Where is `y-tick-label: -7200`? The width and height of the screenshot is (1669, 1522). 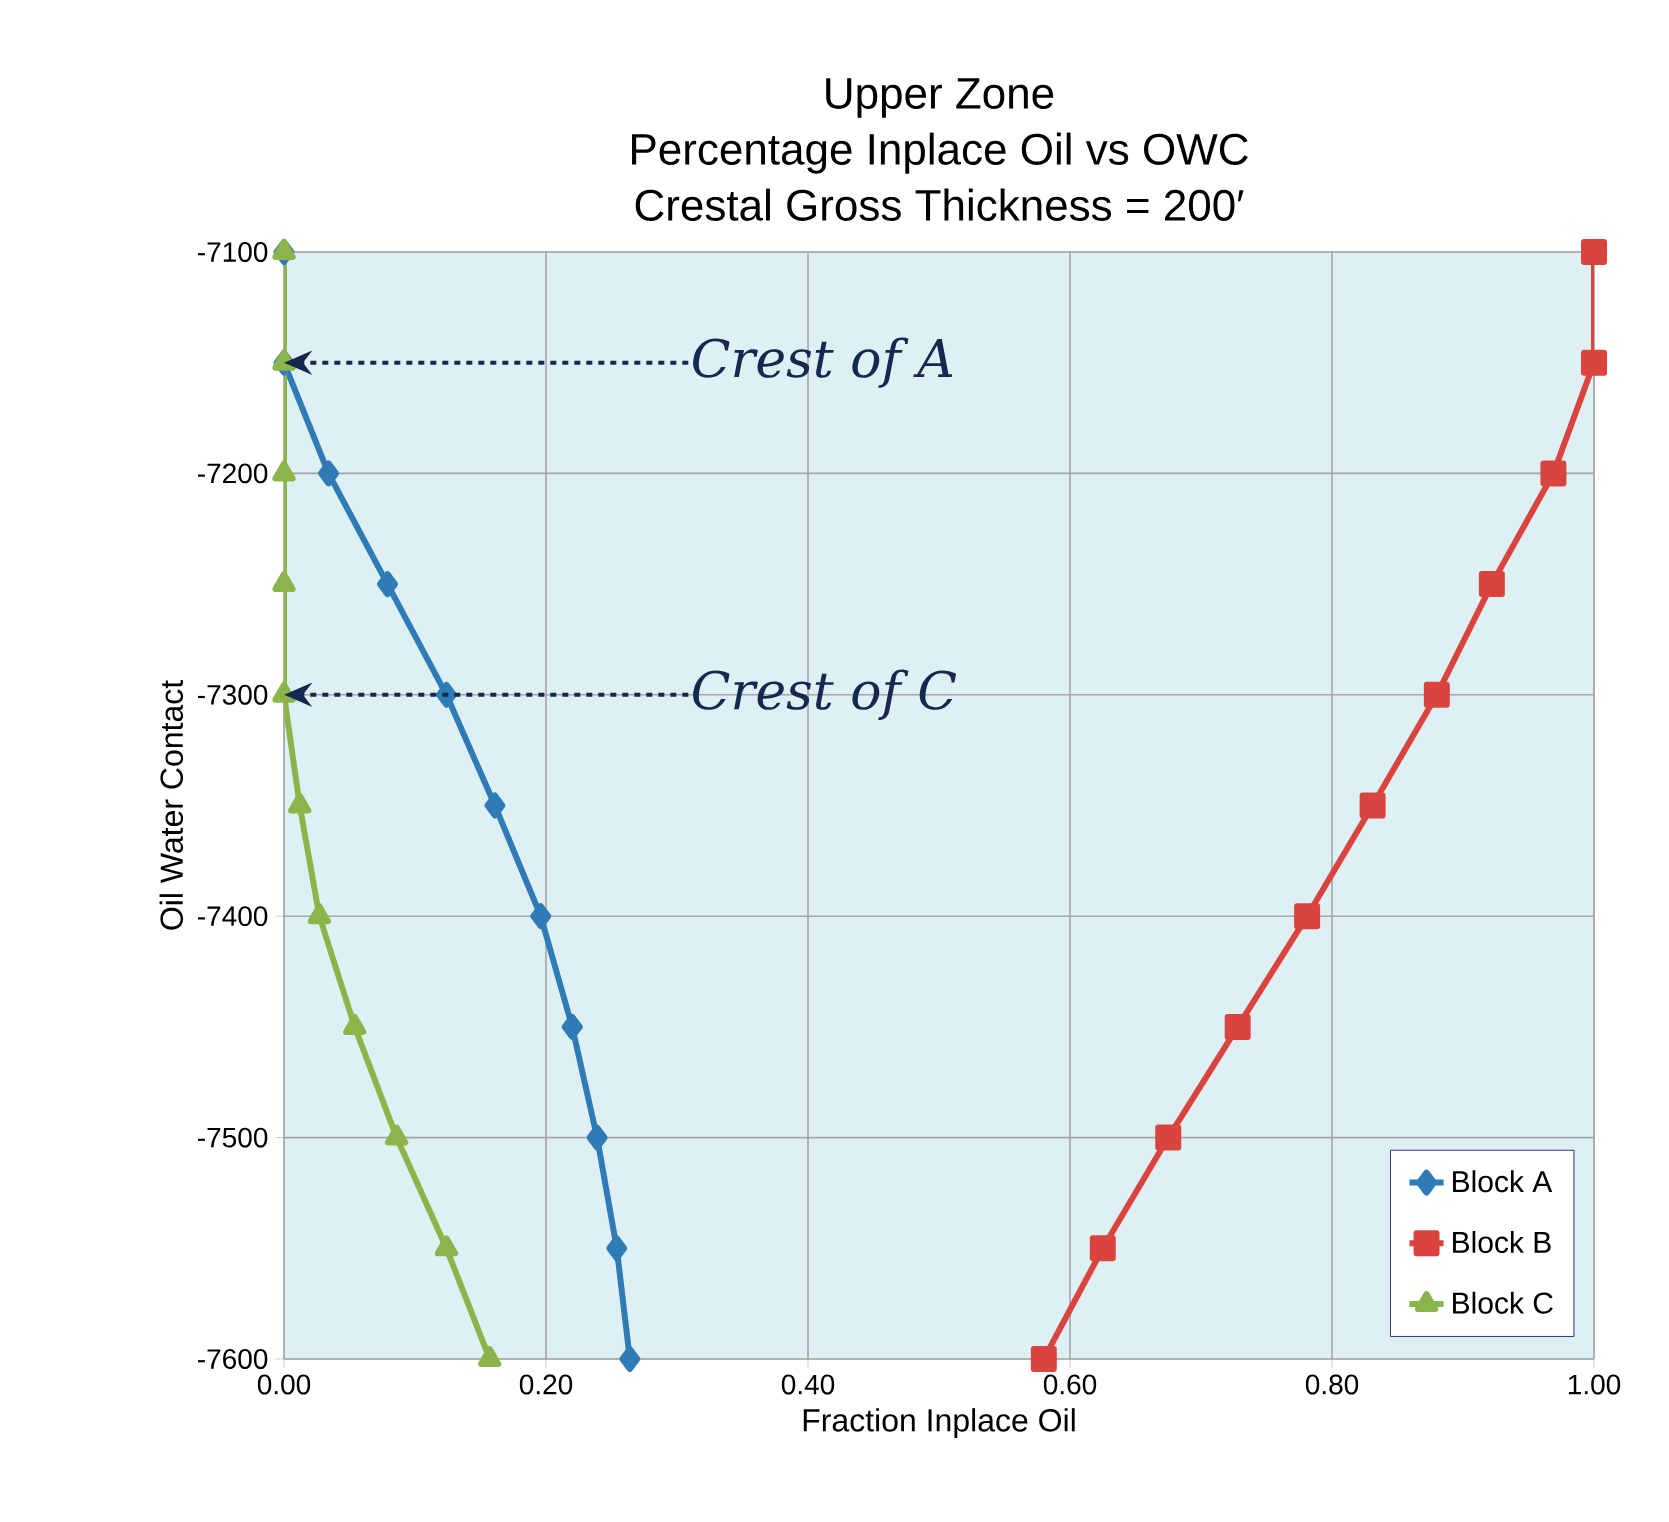
y-tick-label: -7200 is located at coordinates (233, 473).